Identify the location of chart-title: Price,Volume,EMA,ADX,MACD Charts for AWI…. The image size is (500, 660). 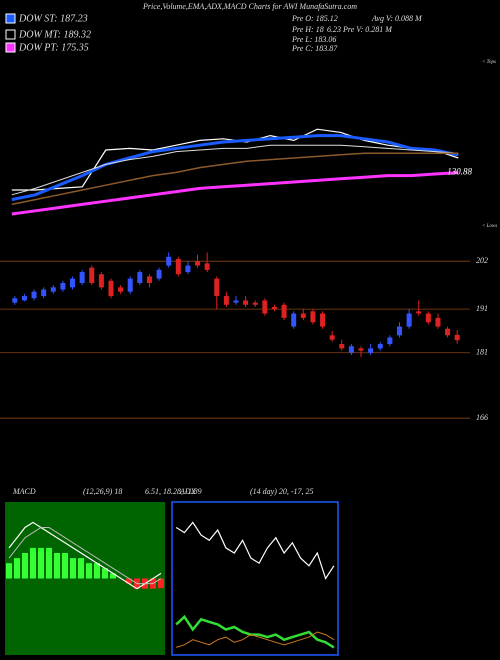
(249, 6).